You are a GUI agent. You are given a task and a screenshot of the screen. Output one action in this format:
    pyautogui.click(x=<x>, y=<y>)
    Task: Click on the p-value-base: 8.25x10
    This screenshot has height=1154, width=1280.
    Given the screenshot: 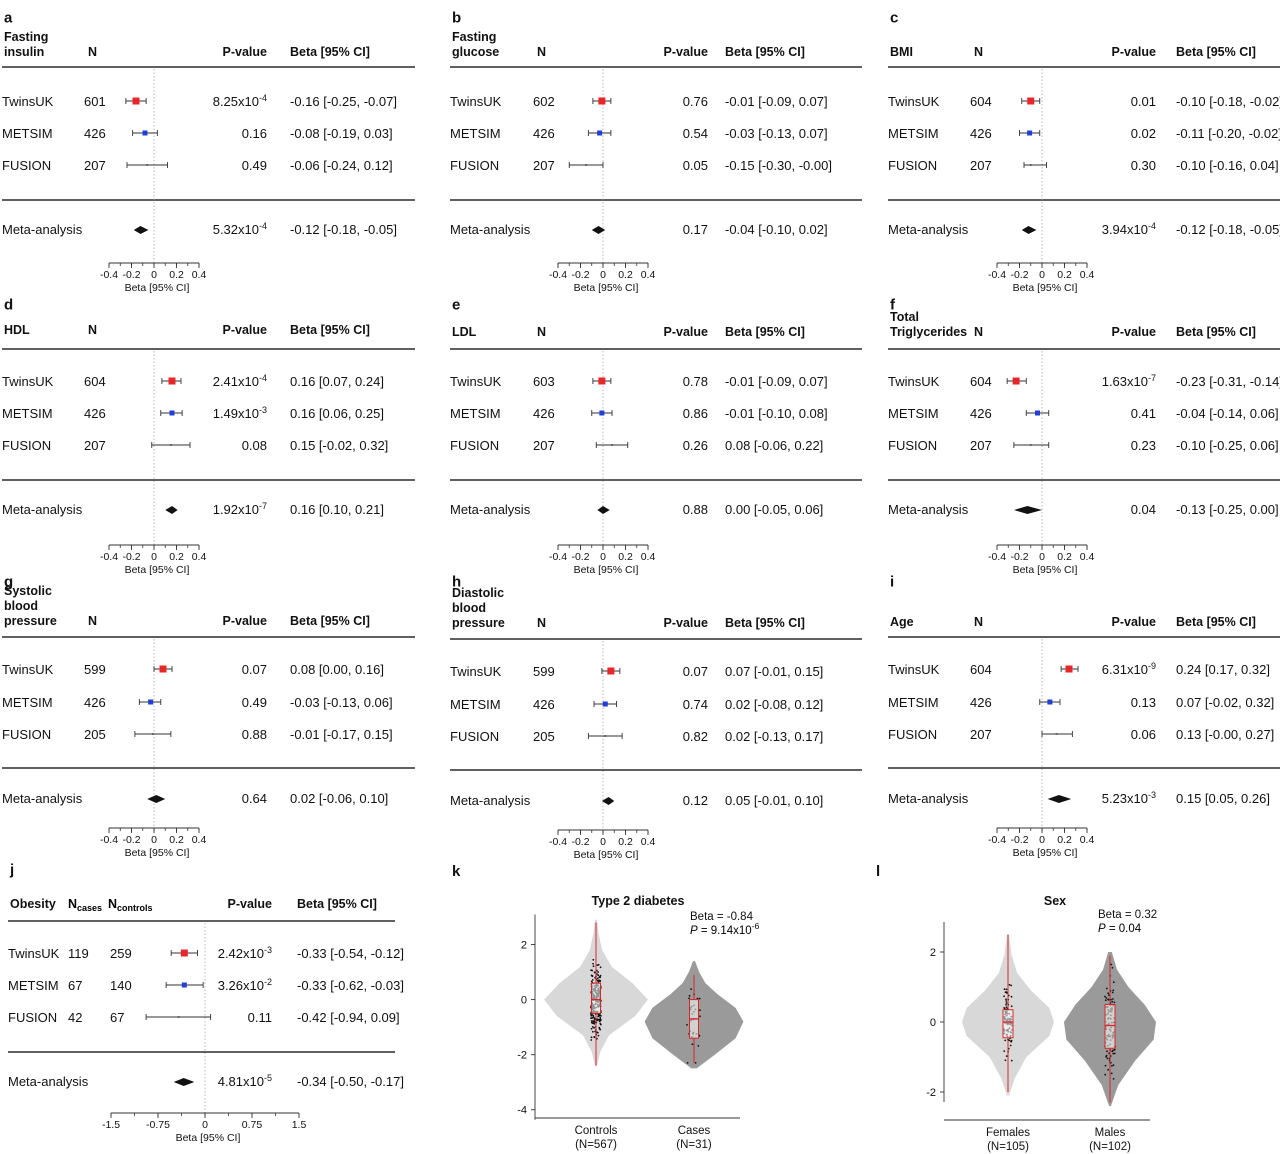 What is the action you would take?
    pyautogui.click(x=236, y=101)
    